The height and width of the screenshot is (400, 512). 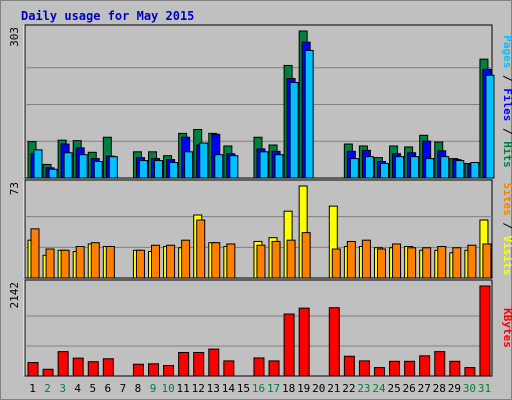 I want to click on day-label-26: 26, so click(x=409, y=388).